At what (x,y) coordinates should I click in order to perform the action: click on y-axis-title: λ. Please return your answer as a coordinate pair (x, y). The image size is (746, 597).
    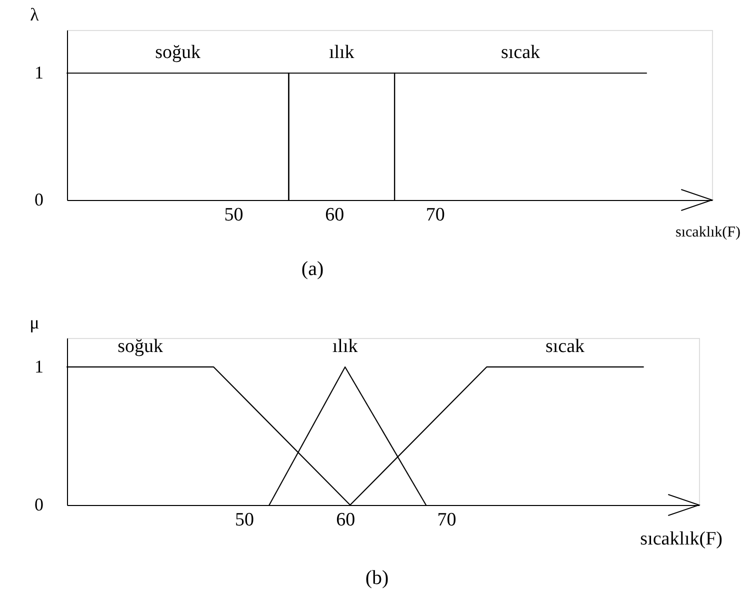
    Looking at the image, I should click on (35, 14).